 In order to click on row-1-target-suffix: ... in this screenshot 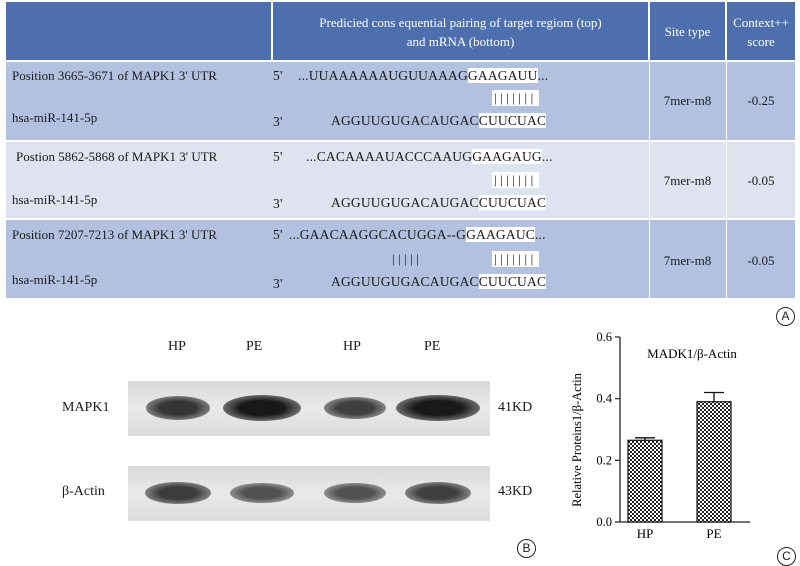, I will do `click(543, 75)`.